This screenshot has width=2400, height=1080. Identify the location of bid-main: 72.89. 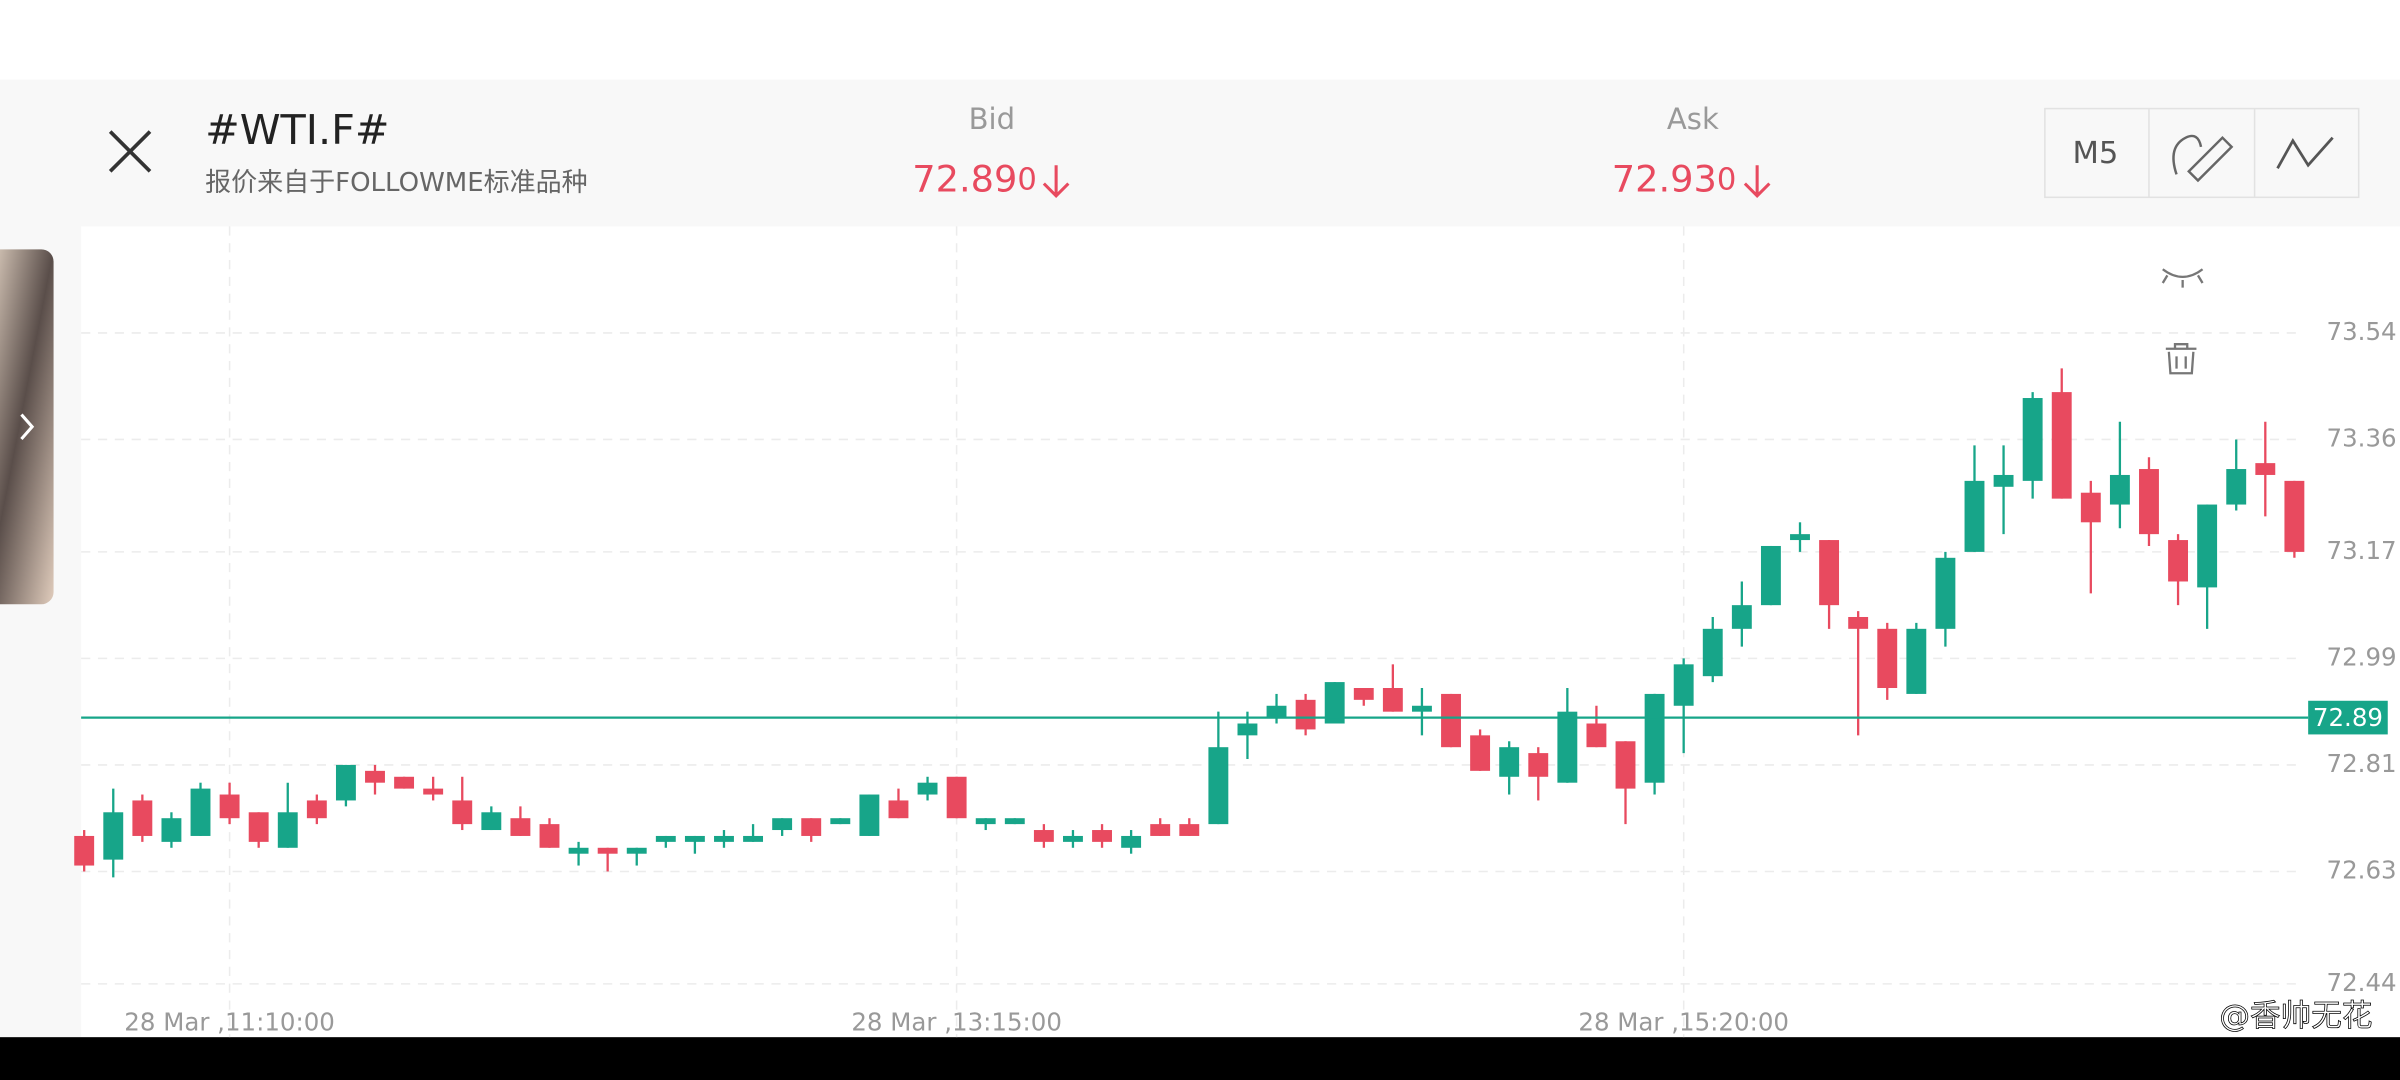
(964, 178).